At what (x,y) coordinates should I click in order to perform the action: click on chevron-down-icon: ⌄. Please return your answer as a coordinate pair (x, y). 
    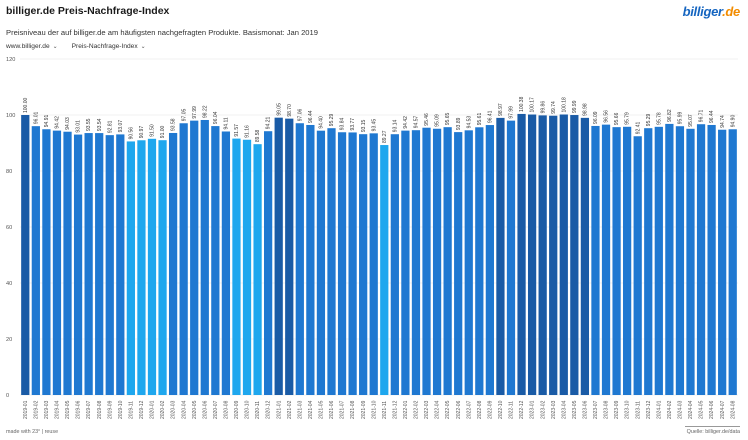
    Looking at the image, I should click on (55, 47).